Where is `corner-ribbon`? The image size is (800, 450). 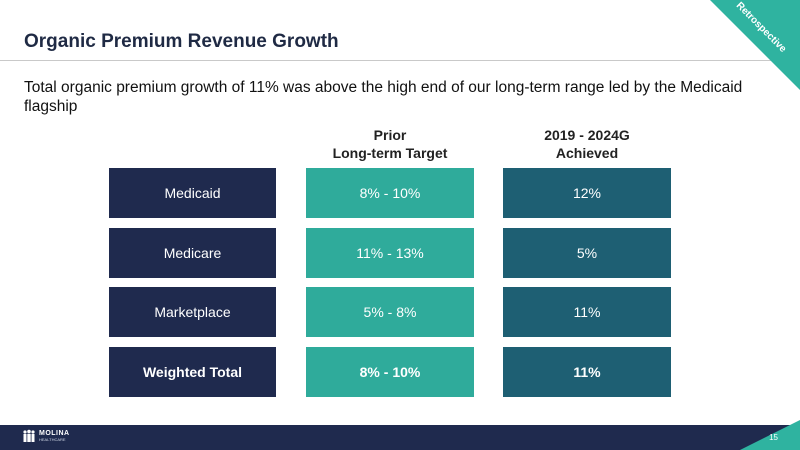
corner-ribbon is located at coordinates (755, 45).